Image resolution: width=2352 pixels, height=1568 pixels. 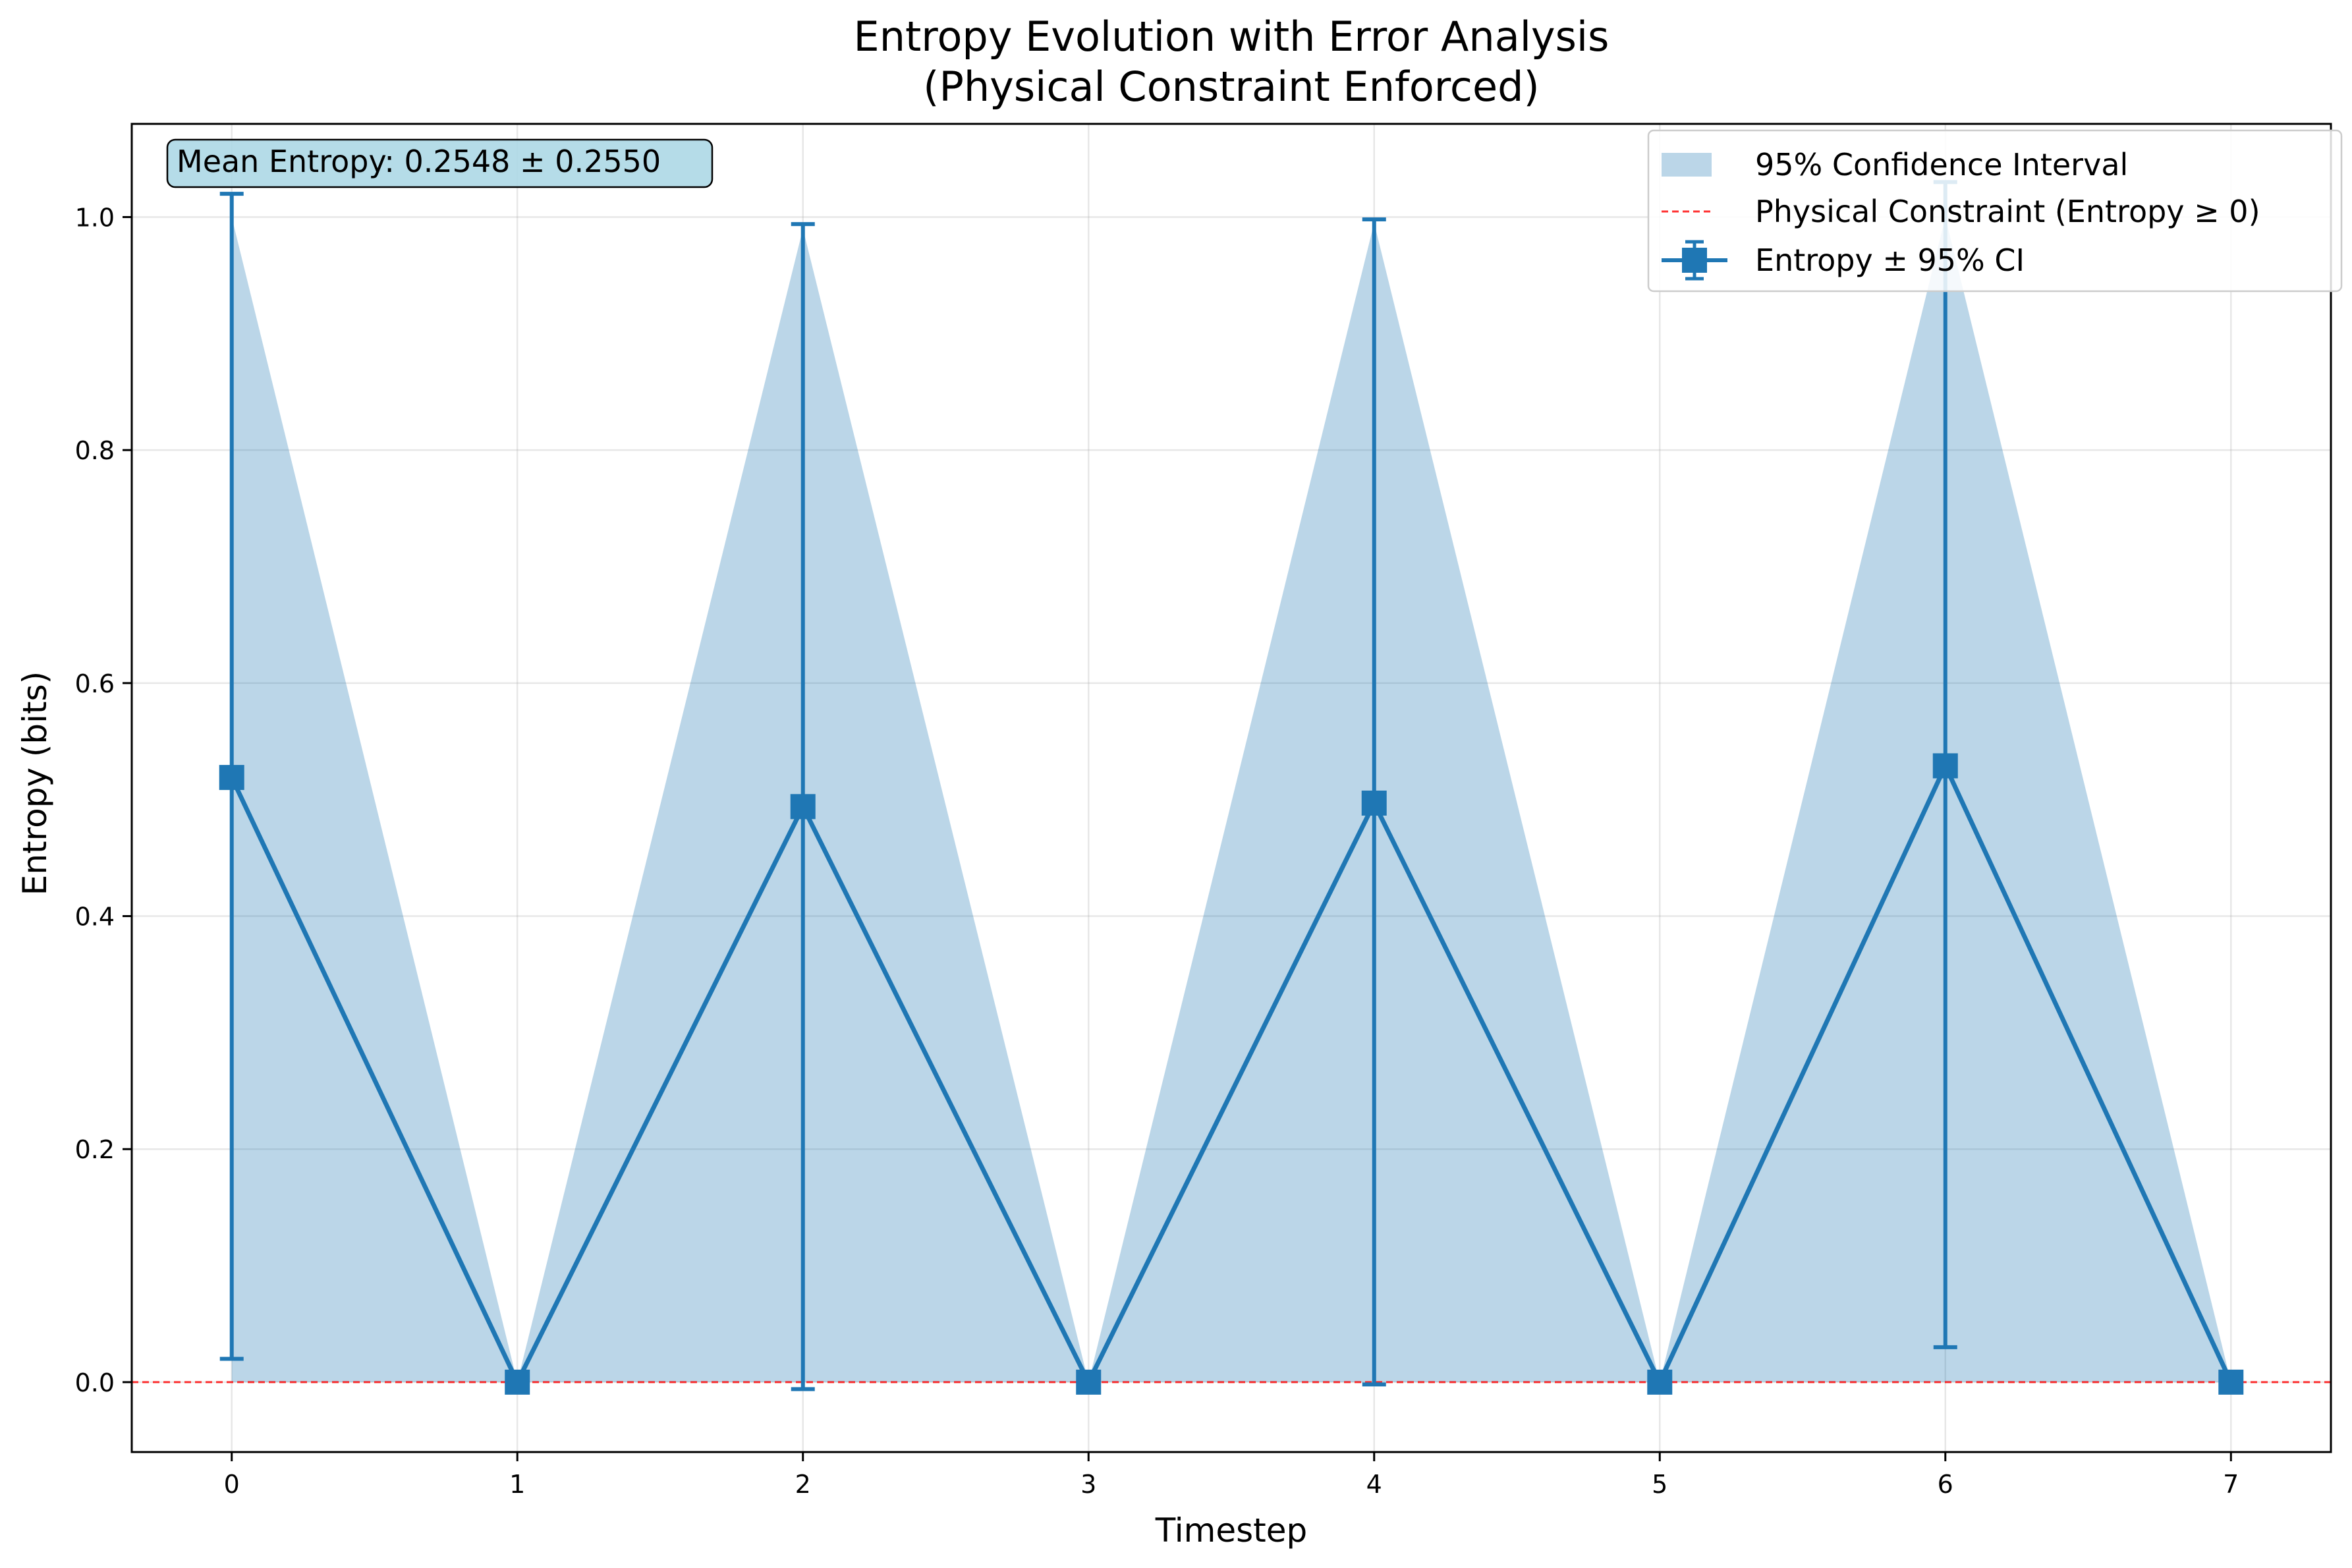 I want to click on chart-title: Entropy Evolution with Error Analysis, so click(x=1232, y=37).